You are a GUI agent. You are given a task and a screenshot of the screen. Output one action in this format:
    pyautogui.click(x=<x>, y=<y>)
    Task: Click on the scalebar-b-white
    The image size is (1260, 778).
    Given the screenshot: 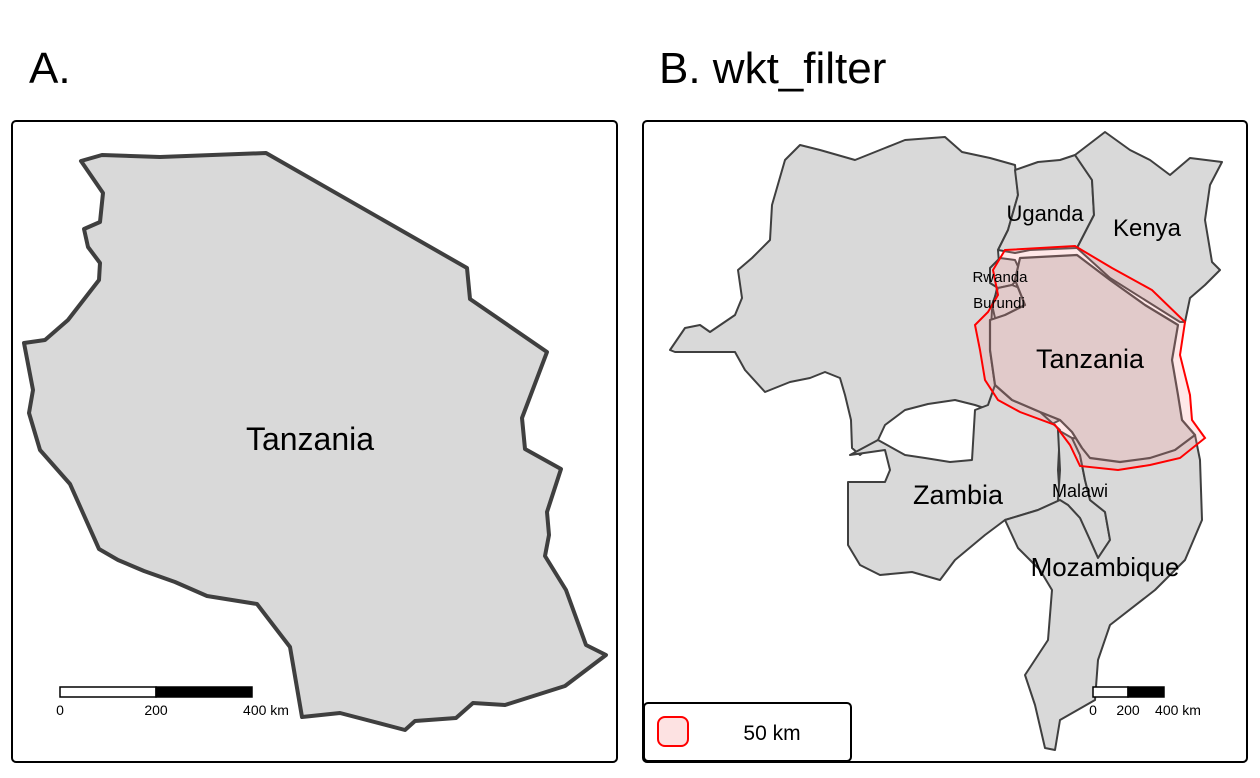 What is the action you would take?
    pyautogui.click(x=1110, y=692)
    